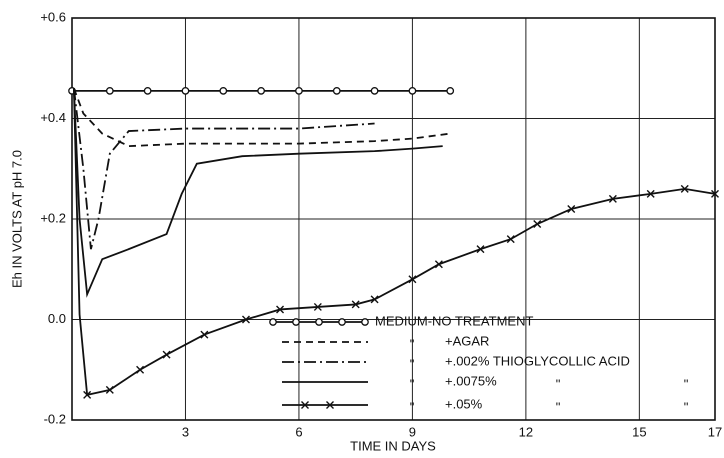 The image size is (724, 458). I want to click on y-tick-label: +0.6, so click(53, 16).